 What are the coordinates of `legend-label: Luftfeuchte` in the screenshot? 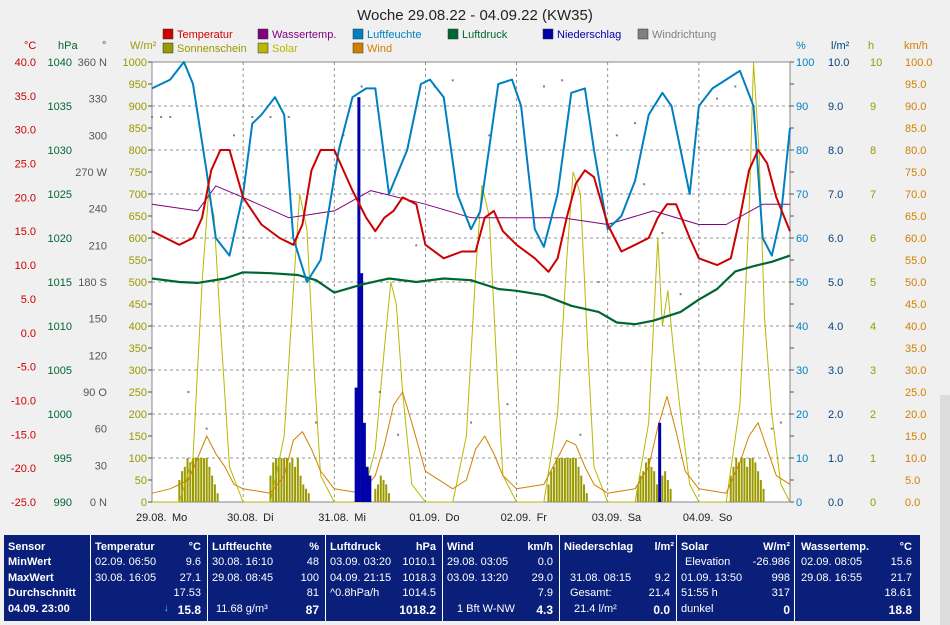 It's located at (394, 35).